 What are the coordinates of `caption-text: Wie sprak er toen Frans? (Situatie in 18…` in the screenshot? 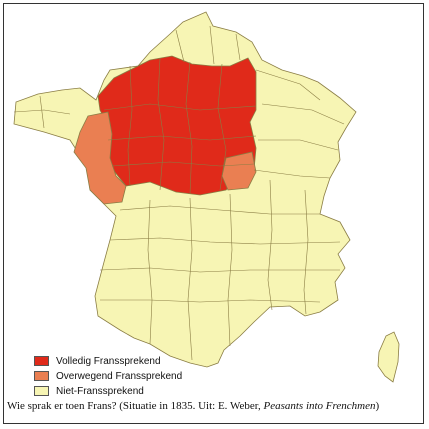 It's located at (135, 406).